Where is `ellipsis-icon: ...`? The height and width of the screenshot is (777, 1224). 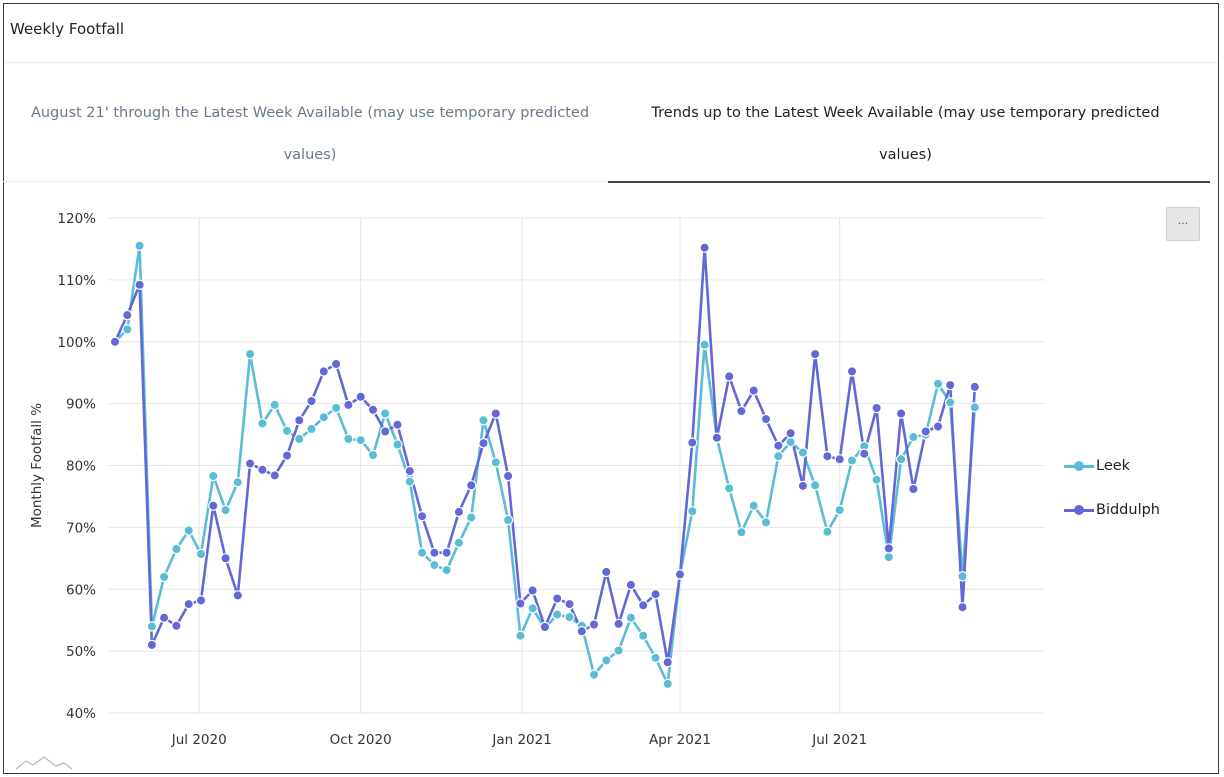
ellipsis-icon: ... is located at coordinates (1183, 220).